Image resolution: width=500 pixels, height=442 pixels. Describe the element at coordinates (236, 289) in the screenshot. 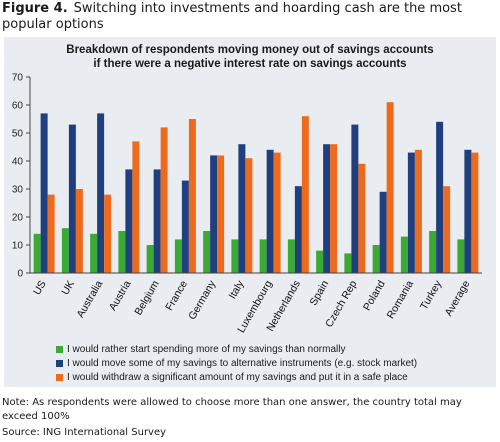

I see `x-tick-label: Italy` at that location.